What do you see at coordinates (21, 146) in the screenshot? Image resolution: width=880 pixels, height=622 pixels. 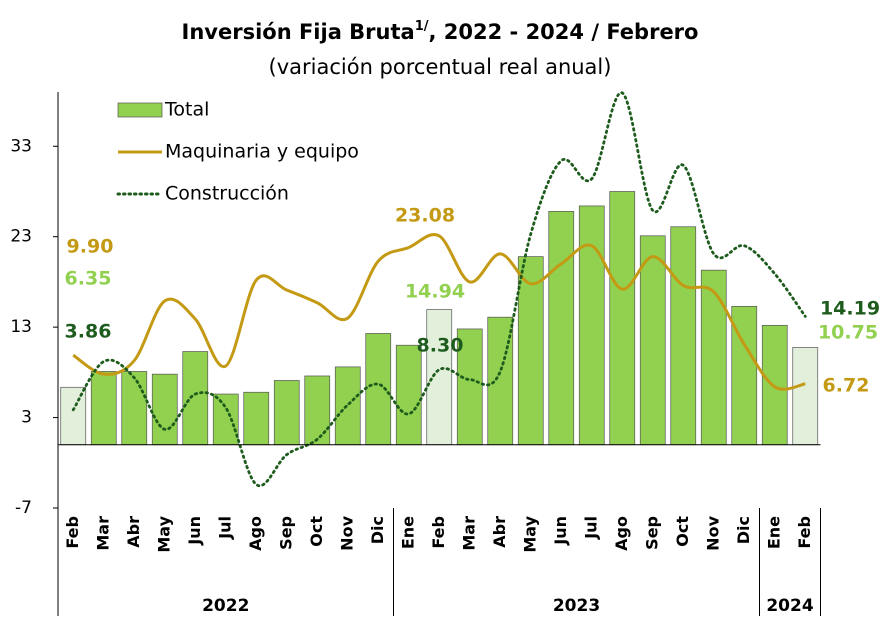 I see `y-tick-label: 33` at bounding box center [21, 146].